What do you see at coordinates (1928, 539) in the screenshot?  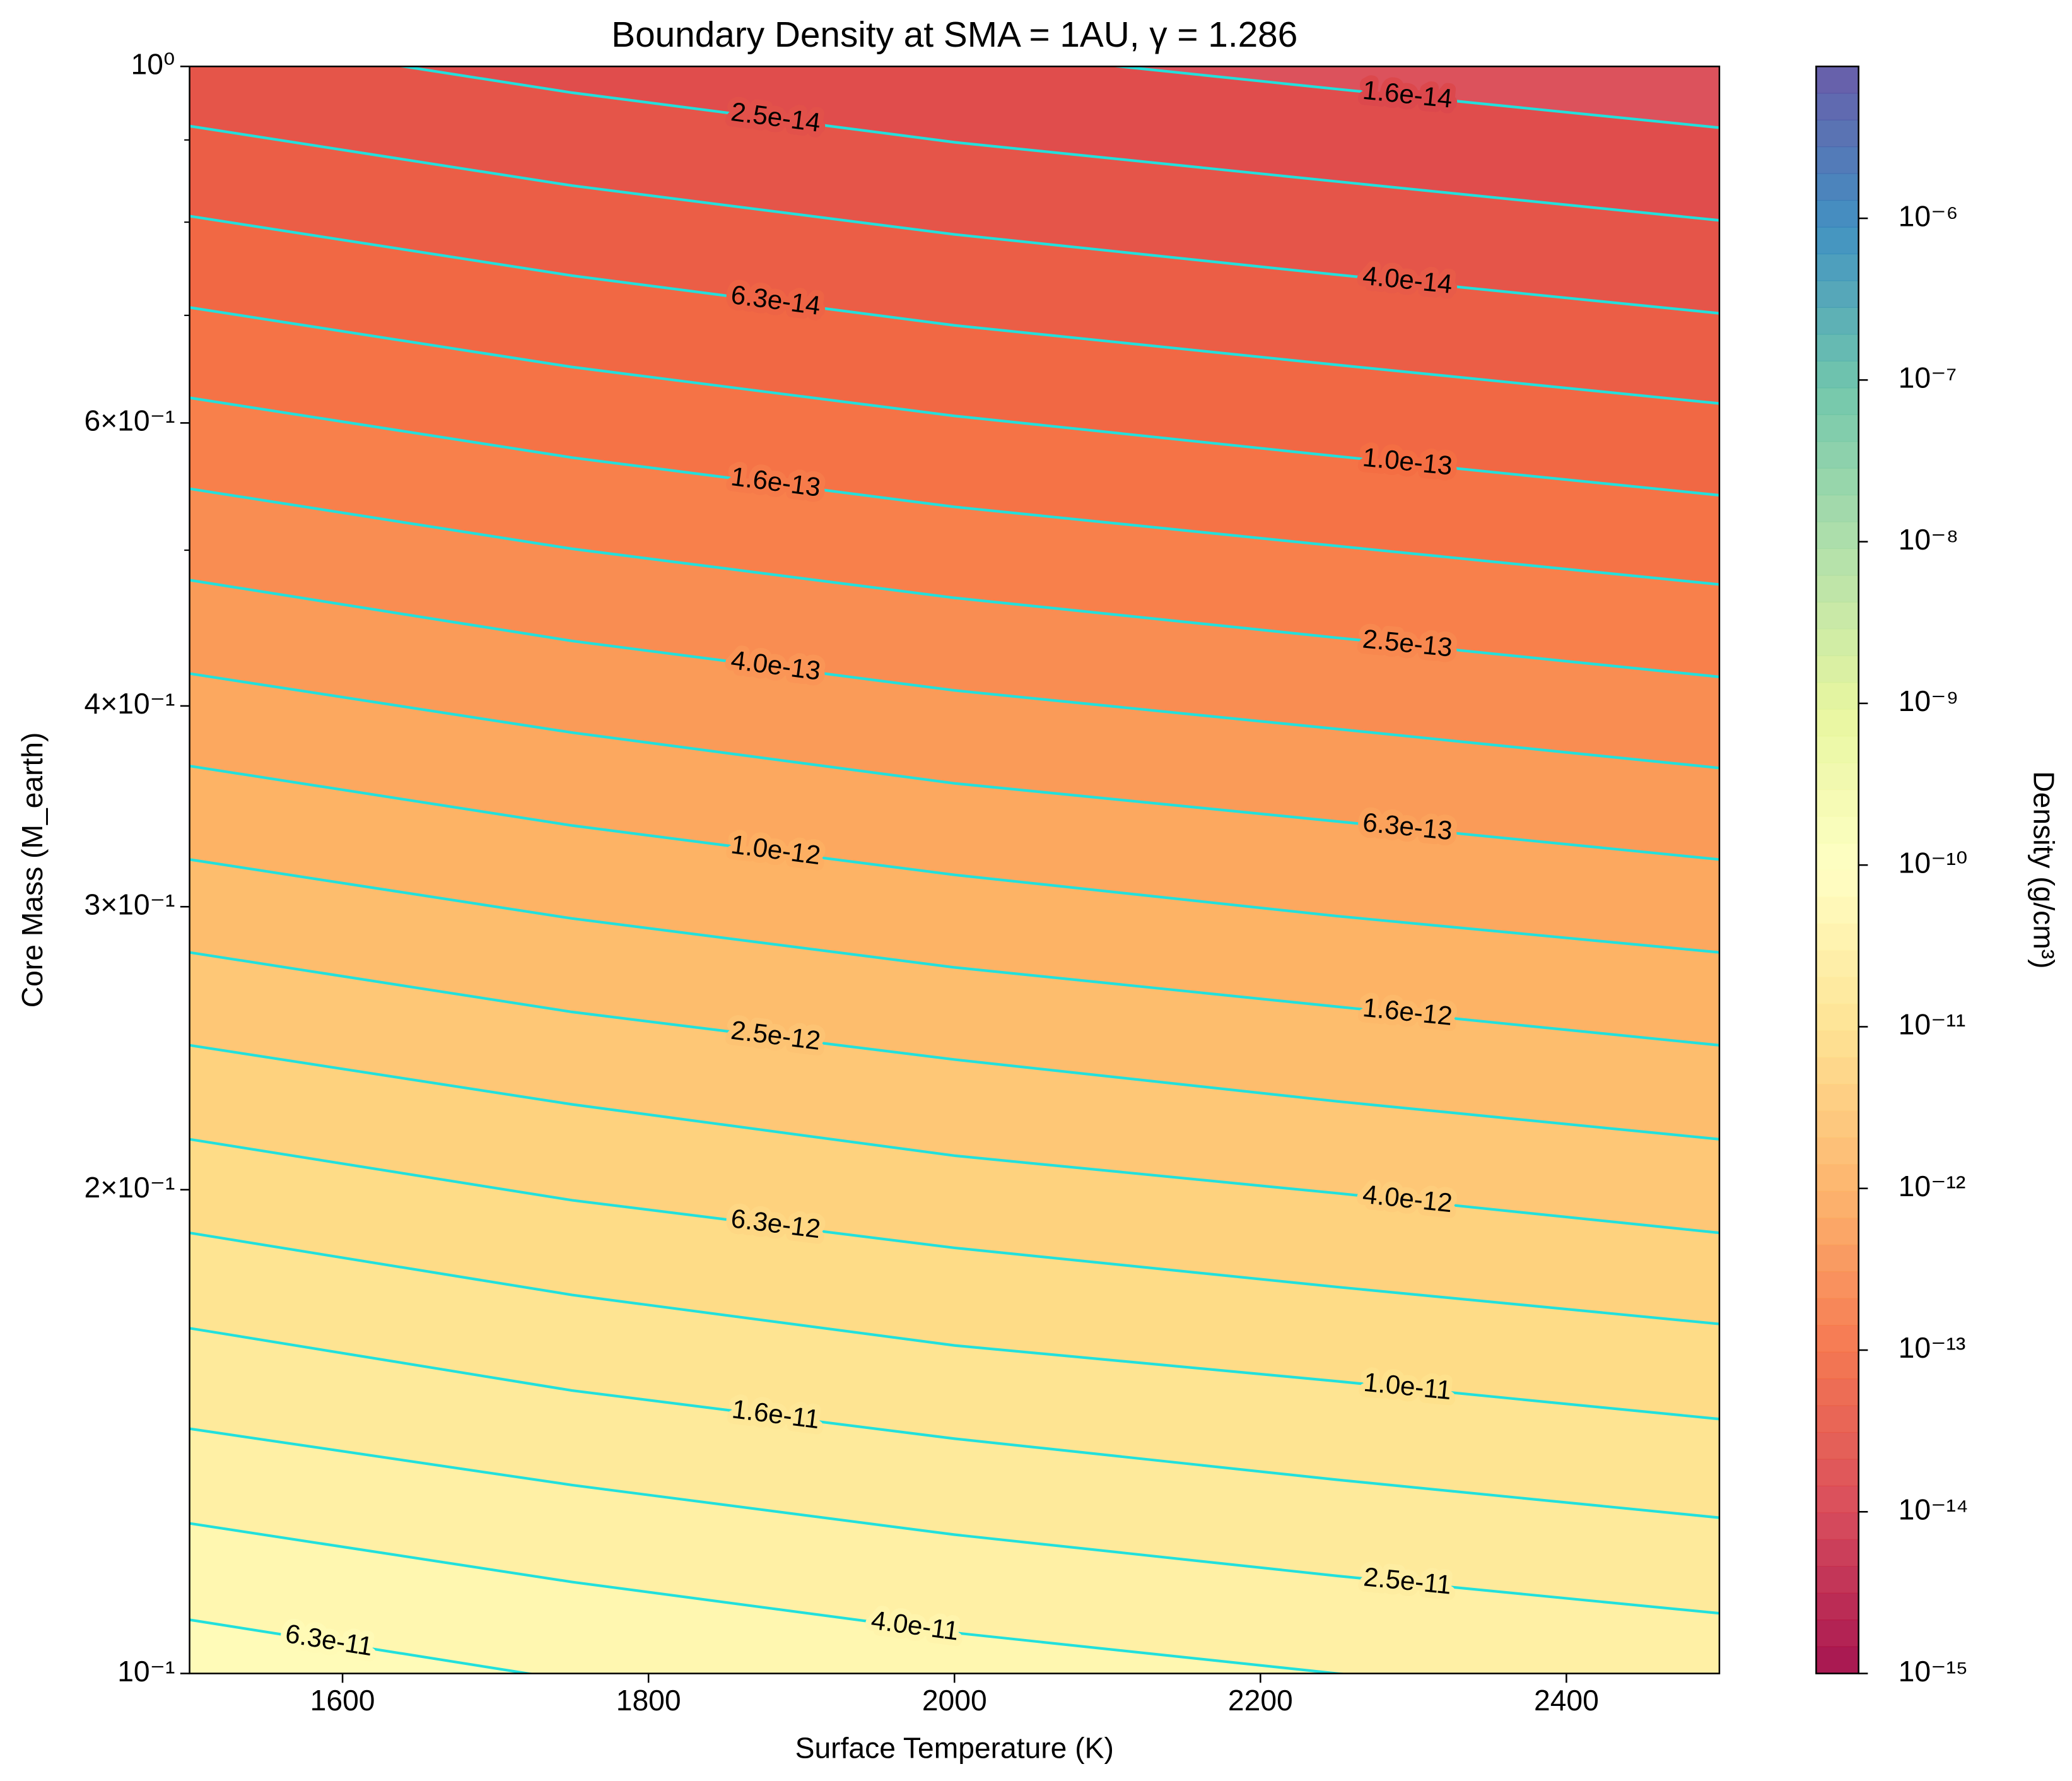 I see `colorbar-tick-label: 10⁻⁸` at bounding box center [1928, 539].